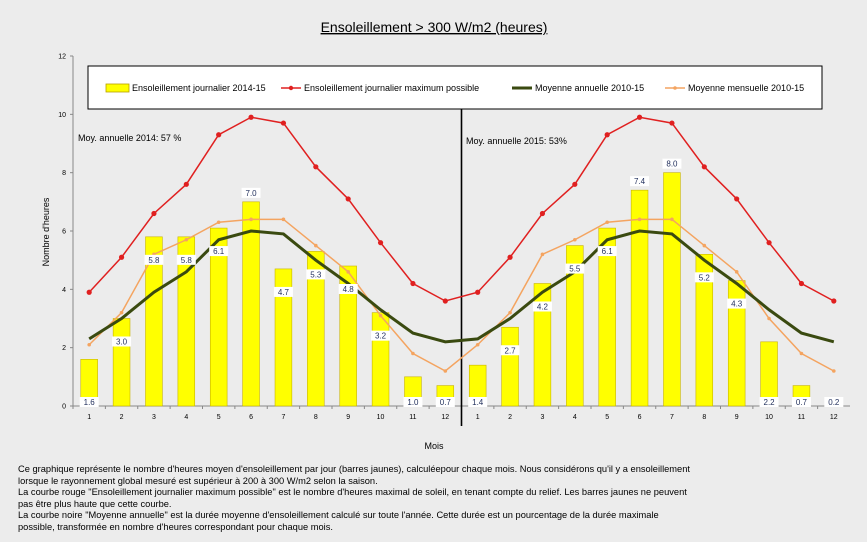 The height and width of the screenshot is (542, 867). Describe the element at coordinates (64, 173) in the screenshot. I see `y-tick-label: 8` at that location.